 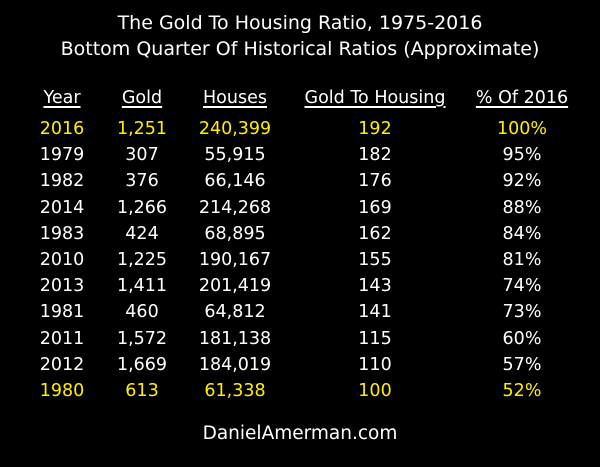 What do you see at coordinates (235, 286) in the screenshot?
I see `table-cell-houses: 201,419` at bounding box center [235, 286].